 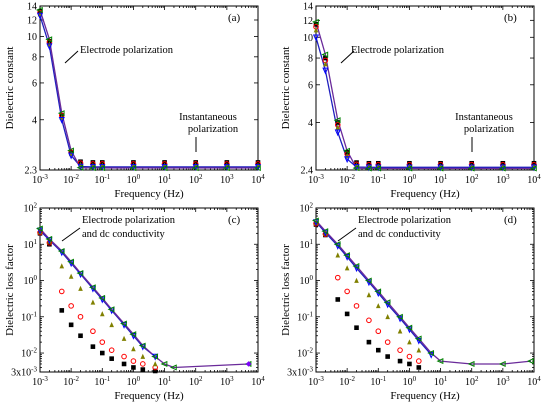 What do you see at coordinates (213, 129) in the screenshot?
I see `annotation-label: polarization` at bounding box center [213, 129].